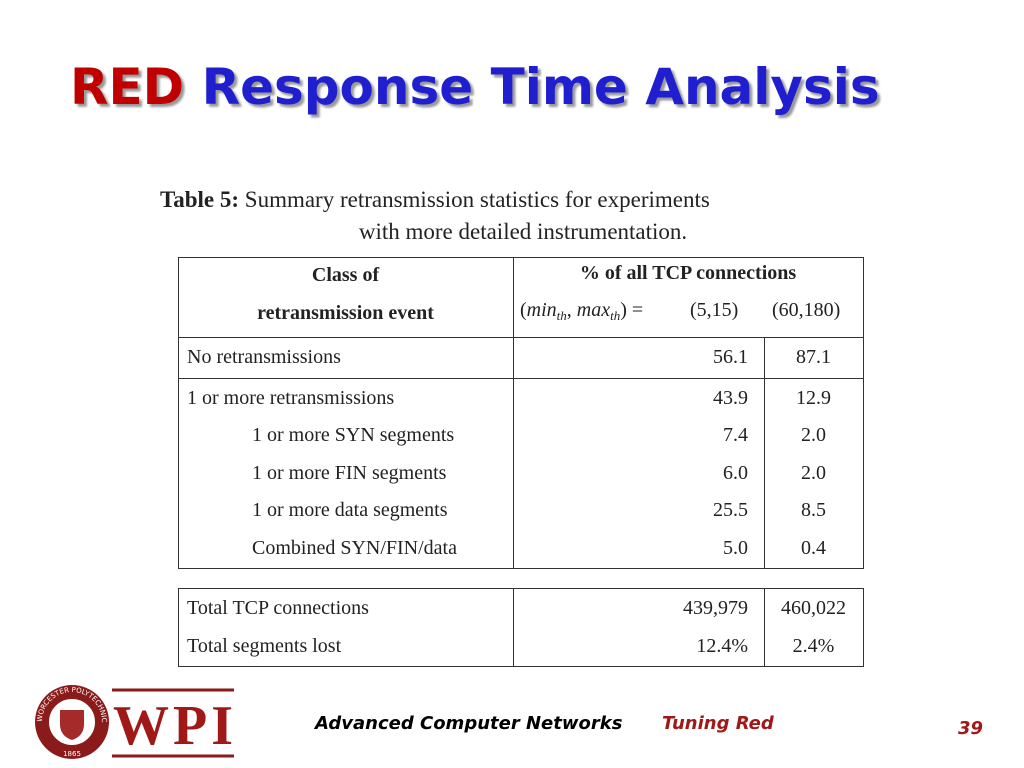 The image size is (1024, 768). Describe the element at coordinates (72, 754) in the screenshot. I see `seal-year: 1865` at that location.